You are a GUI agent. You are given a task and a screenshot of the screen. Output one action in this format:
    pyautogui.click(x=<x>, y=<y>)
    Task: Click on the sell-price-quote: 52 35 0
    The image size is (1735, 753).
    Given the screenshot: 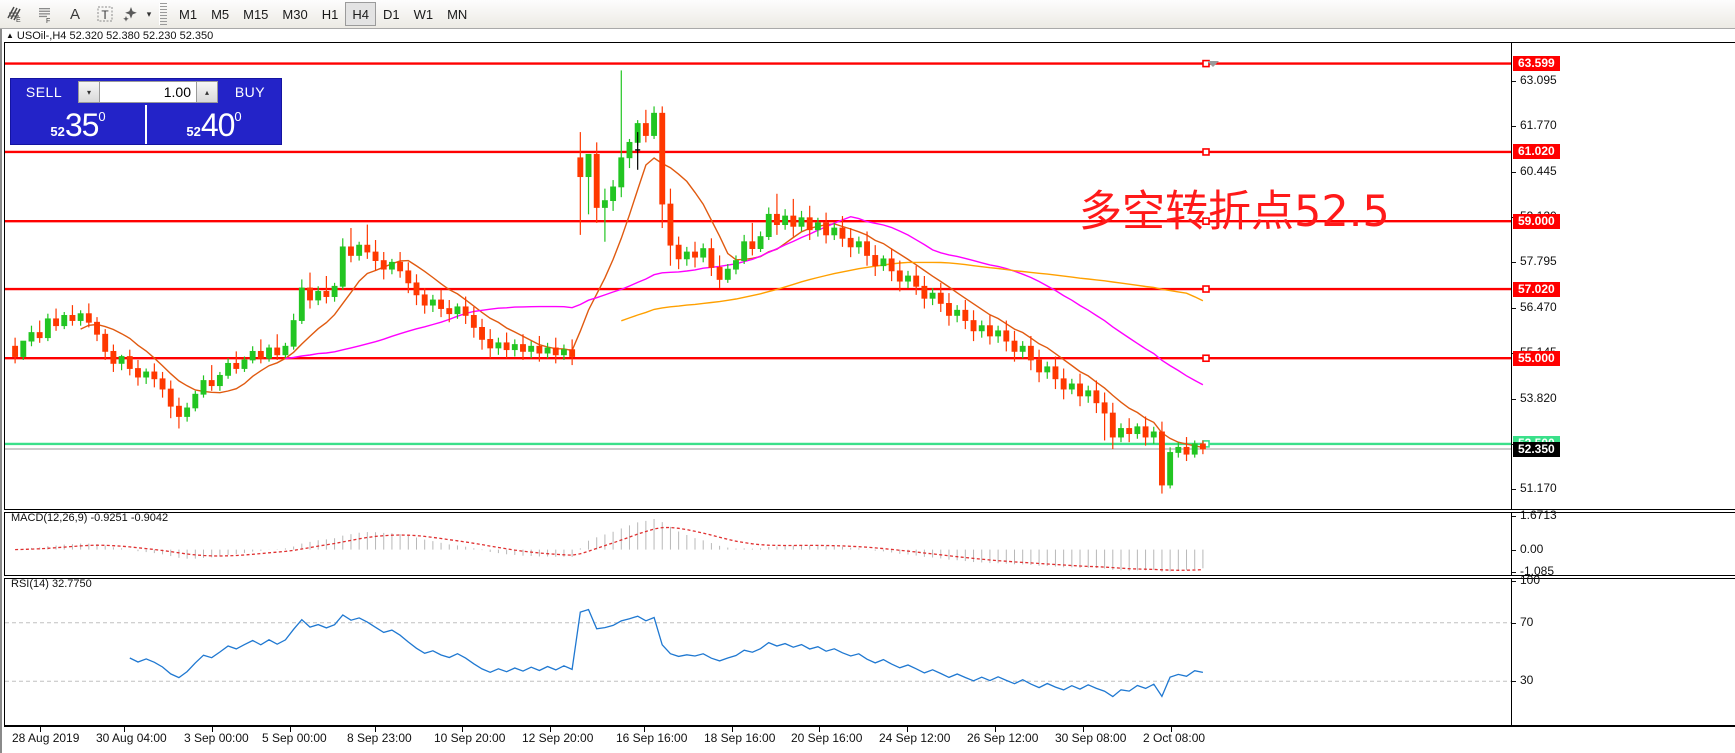 What is the action you would take?
    pyautogui.click(x=79, y=124)
    